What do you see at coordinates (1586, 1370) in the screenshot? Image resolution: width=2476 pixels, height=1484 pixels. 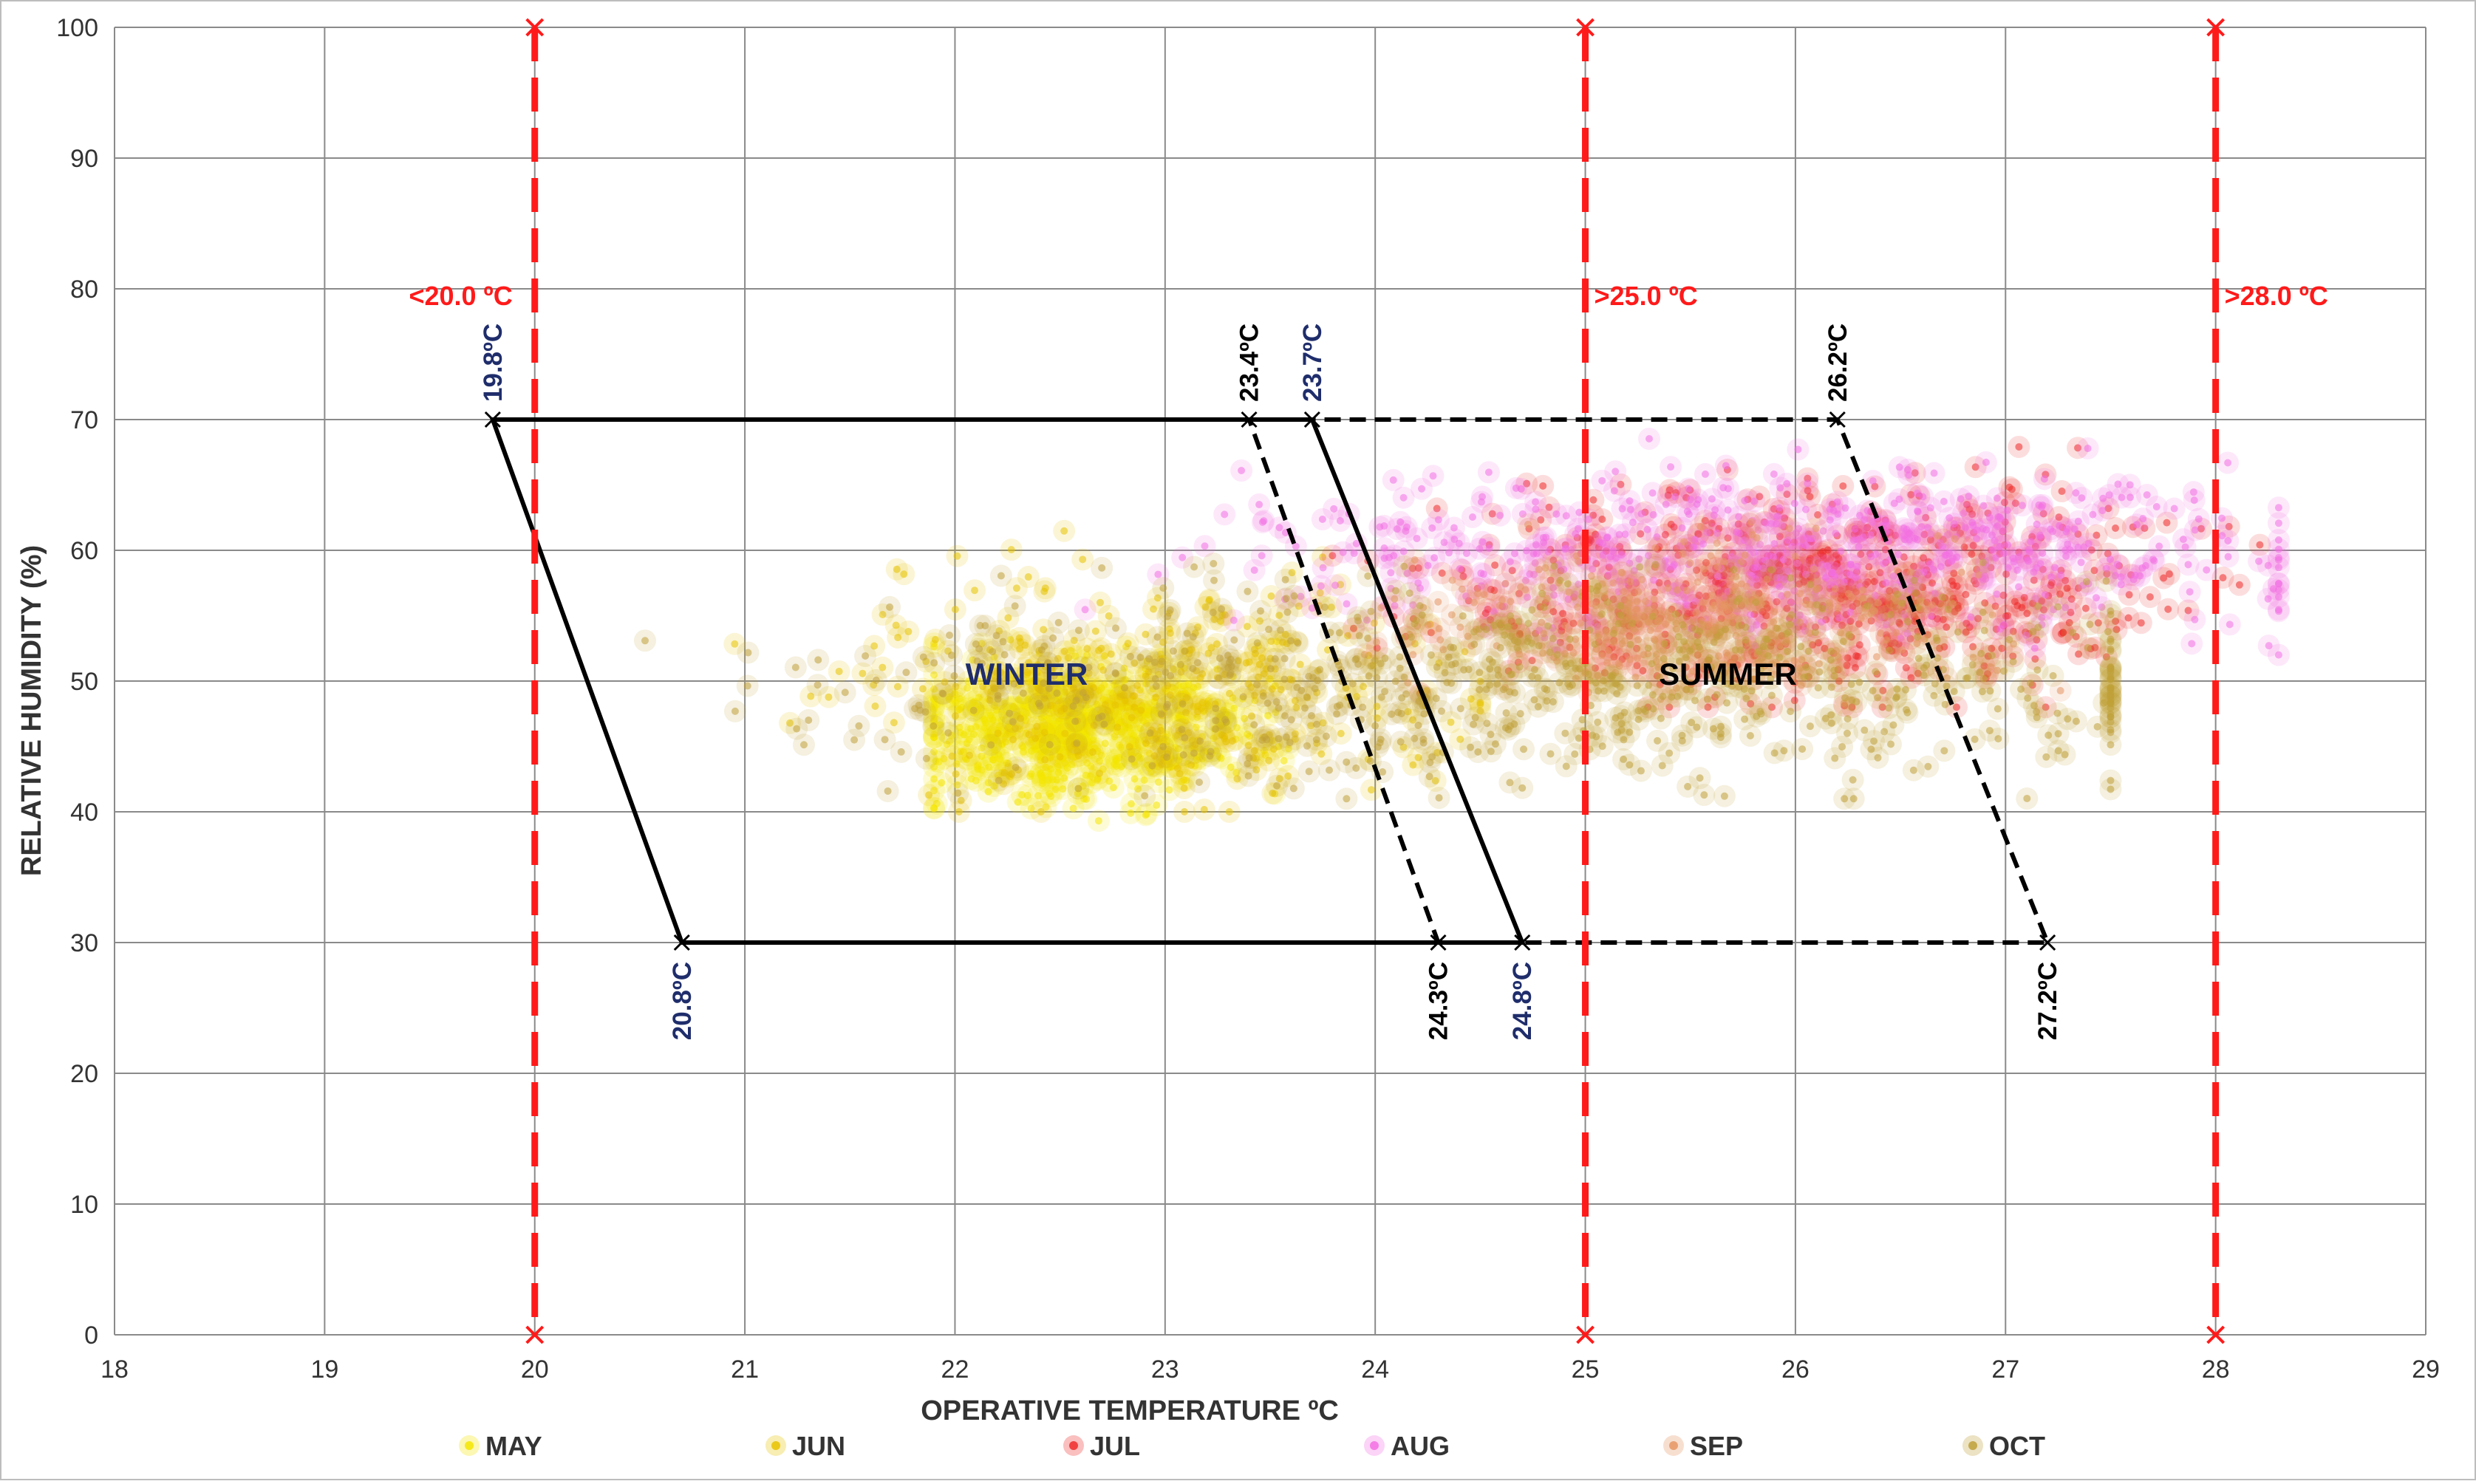 I see `x-tick-label: 25` at bounding box center [1586, 1370].